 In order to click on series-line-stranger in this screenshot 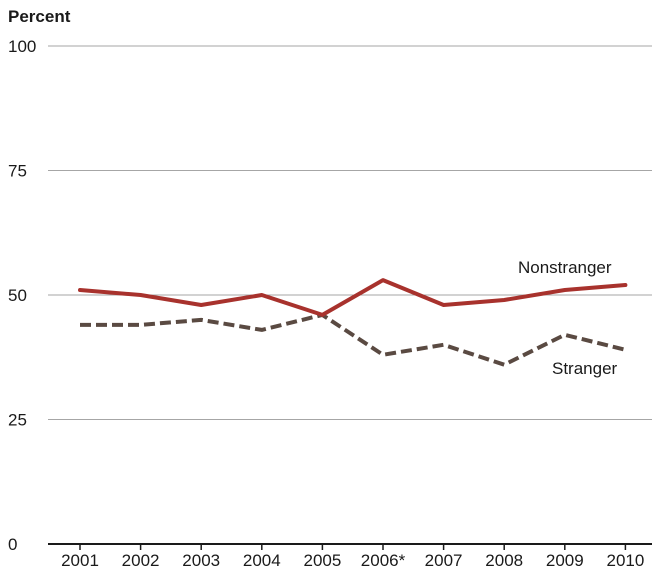, I will do `click(353, 339)`.